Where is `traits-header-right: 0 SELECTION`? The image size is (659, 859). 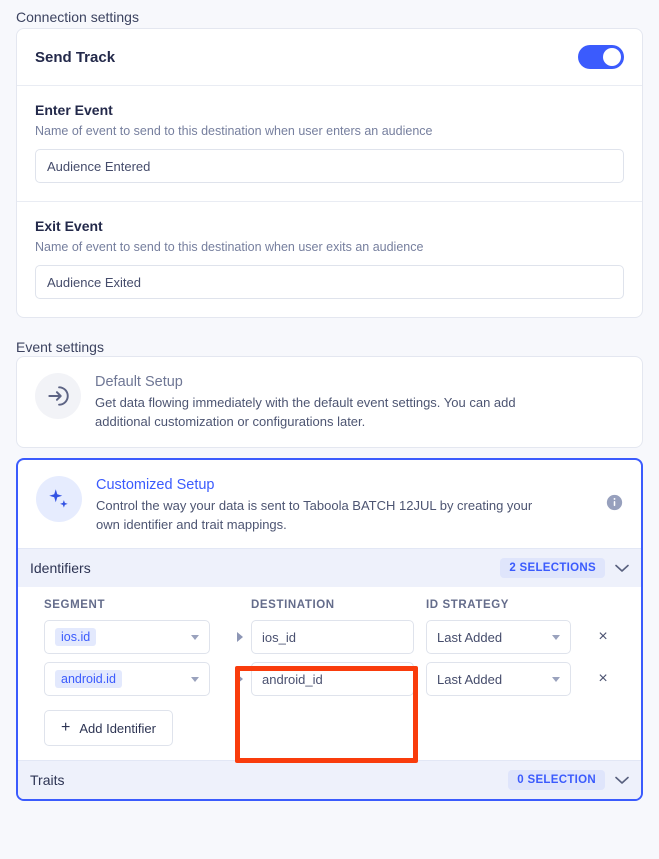 traits-header-right: 0 SELECTION is located at coordinates (568, 780).